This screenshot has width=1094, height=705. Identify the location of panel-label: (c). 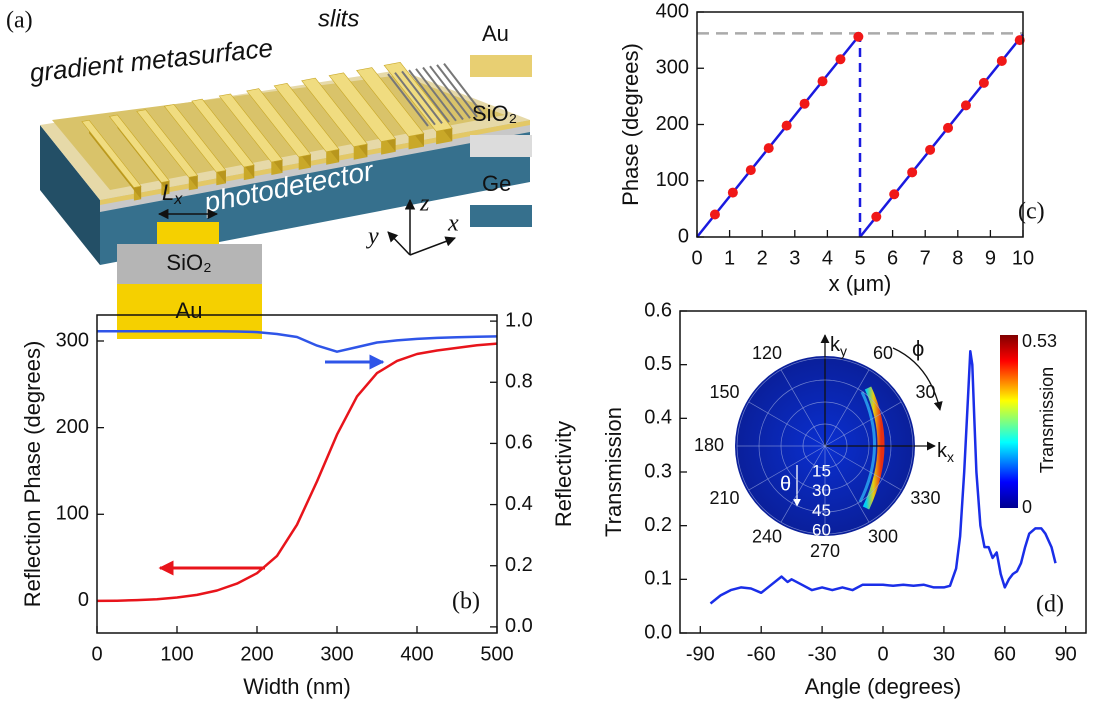
(1031, 212).